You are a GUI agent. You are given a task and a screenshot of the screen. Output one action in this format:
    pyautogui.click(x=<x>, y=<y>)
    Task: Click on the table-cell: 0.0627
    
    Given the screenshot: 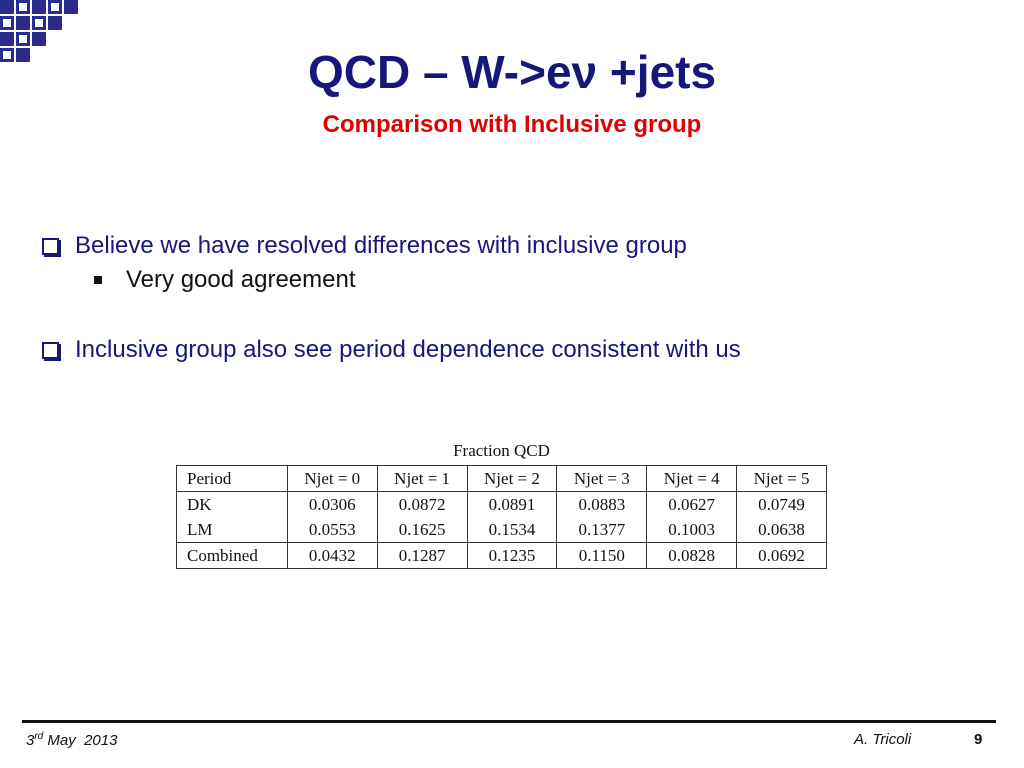 What is the action you would take?
    pyautogui.click(x=692, y=504)
    